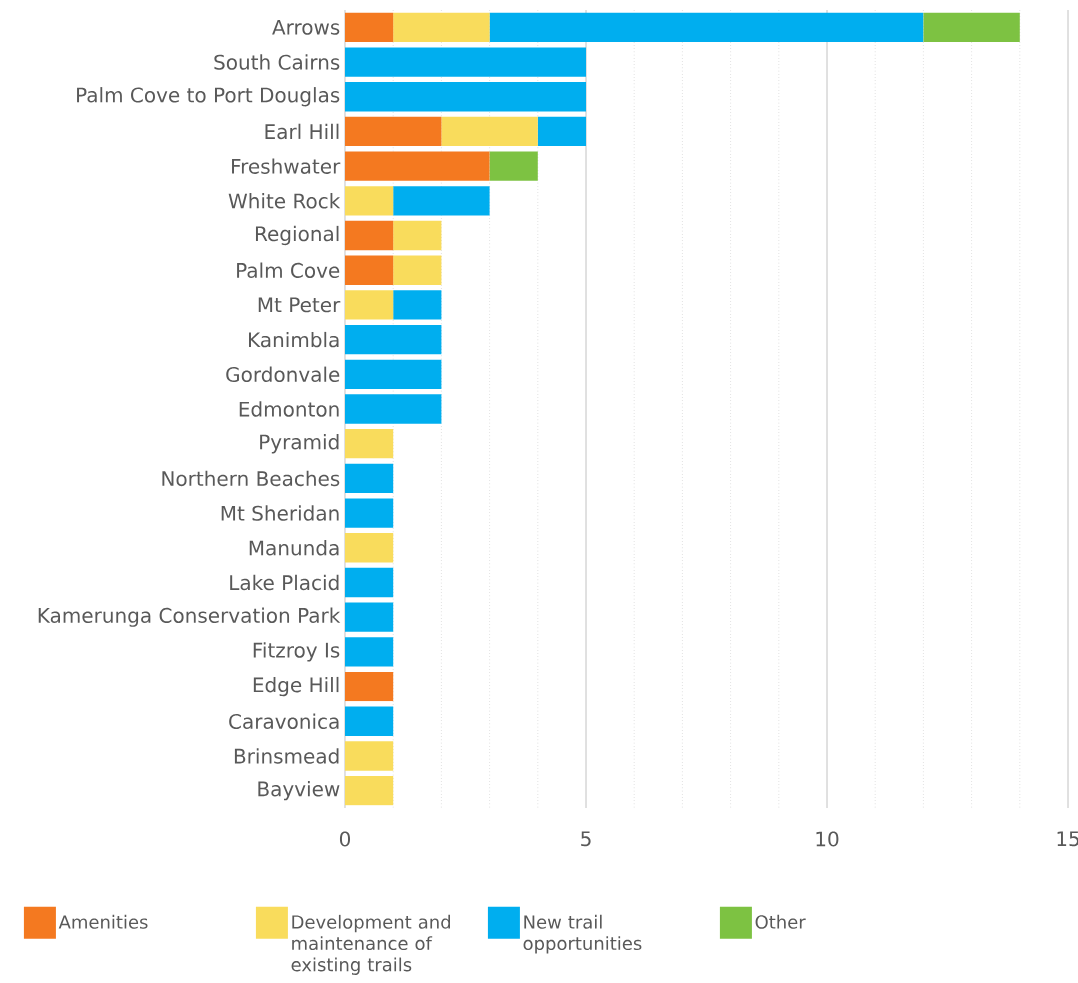 The image size is (1078, 983). I want to click on y-tick-label: Northern Beaches, so click(251, 478).